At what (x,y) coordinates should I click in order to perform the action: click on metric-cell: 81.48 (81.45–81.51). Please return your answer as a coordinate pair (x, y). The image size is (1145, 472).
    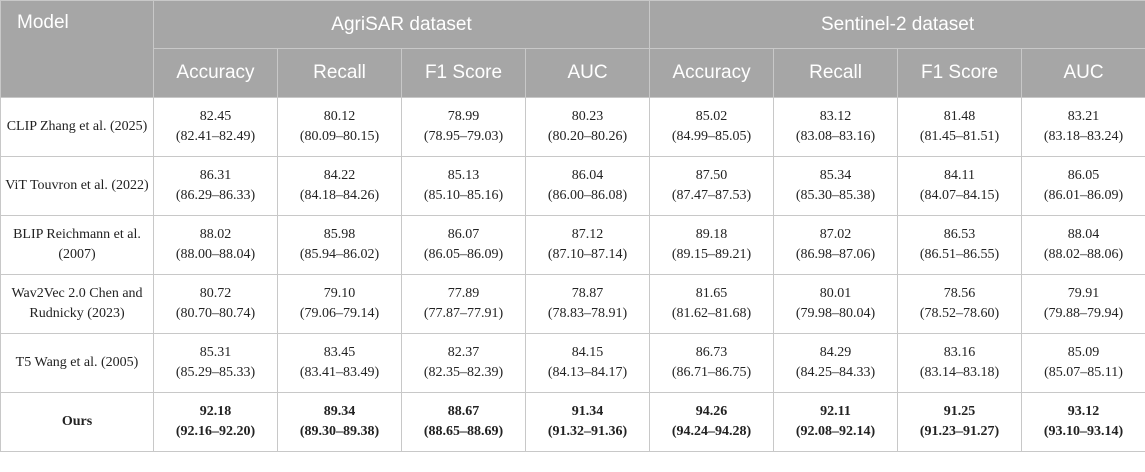
    Looking at the image, I should click on (960, 127).